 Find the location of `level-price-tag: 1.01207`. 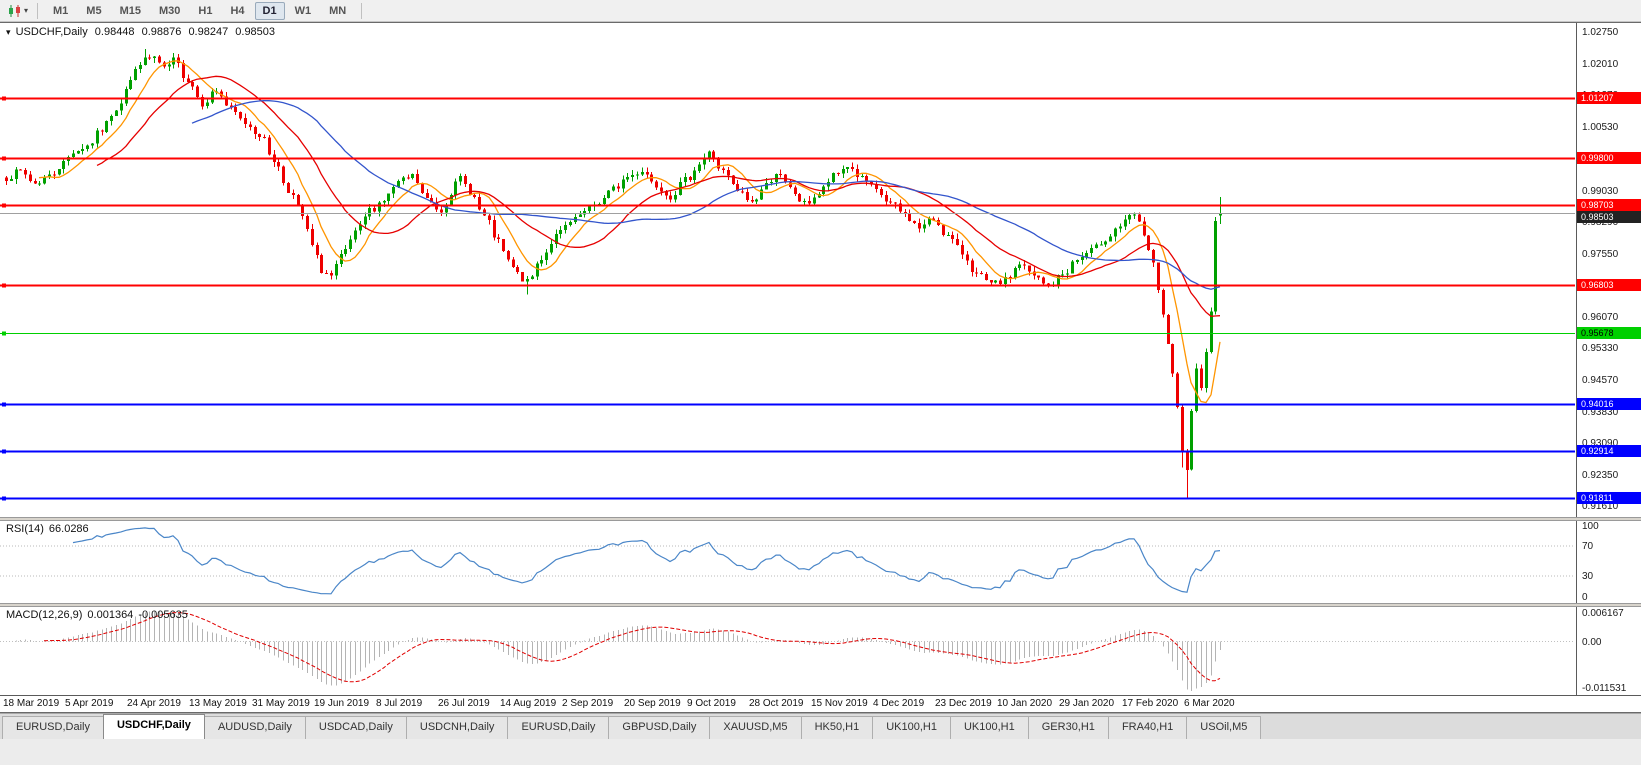

level-price-tag: 1.01207 is located at coordinates (1609, 98).